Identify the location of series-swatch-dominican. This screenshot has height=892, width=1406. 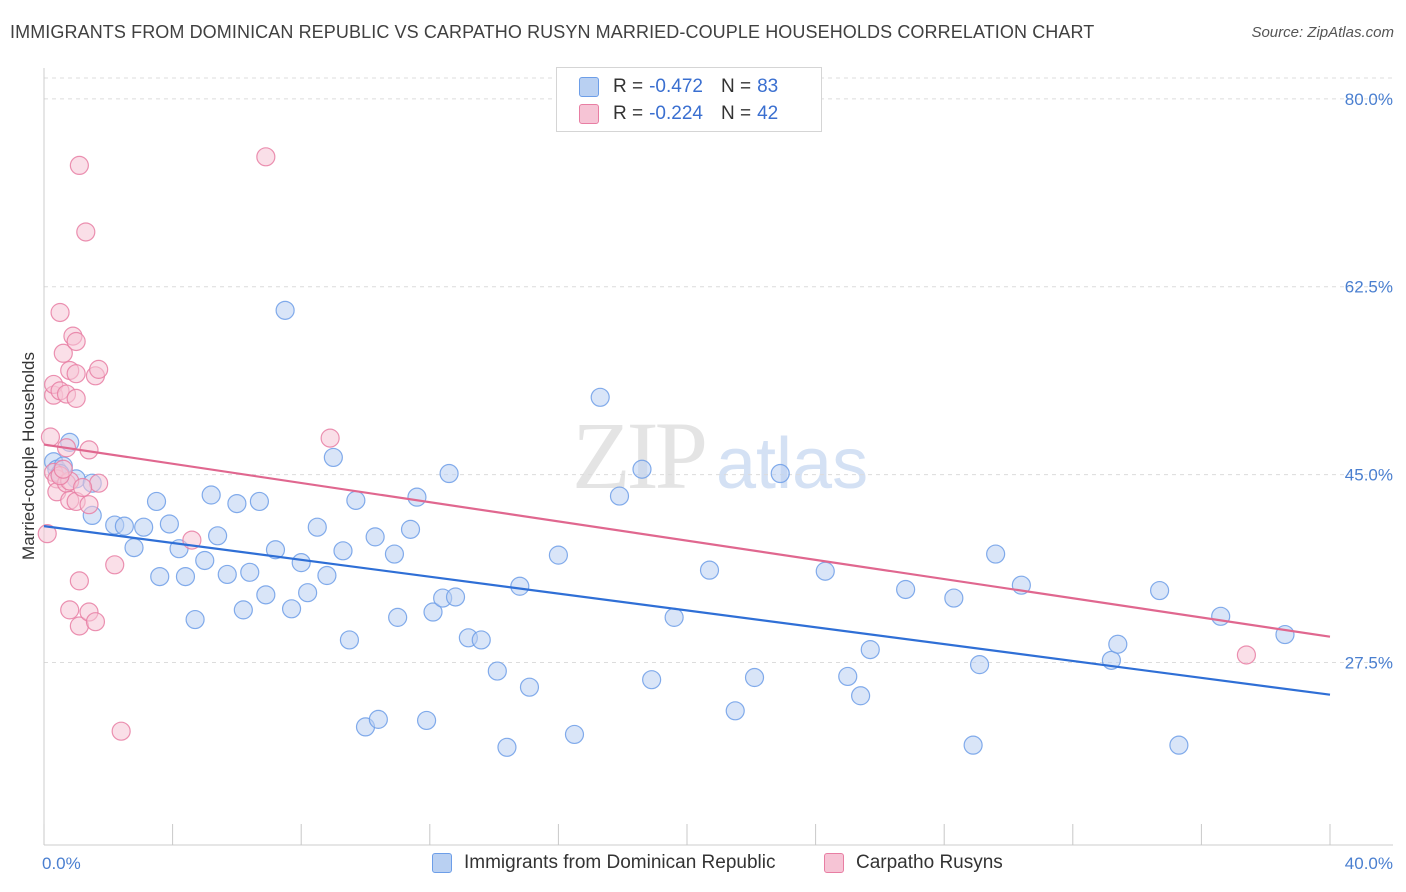
(442, 863).